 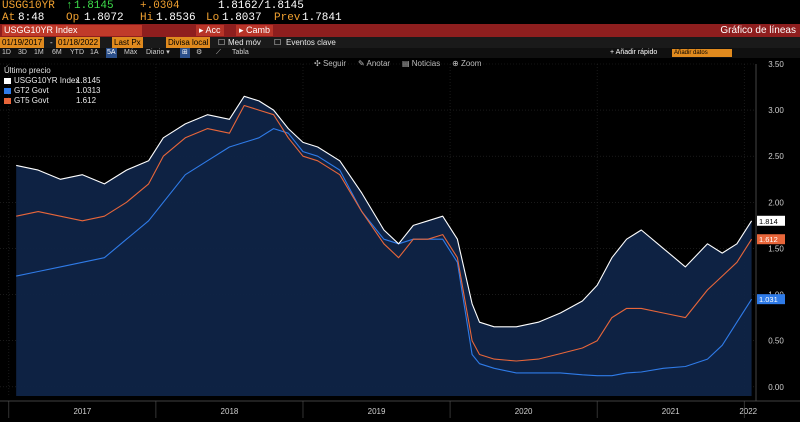 I want to click on pencil-icon: ✎, so click(x=362, y=63).